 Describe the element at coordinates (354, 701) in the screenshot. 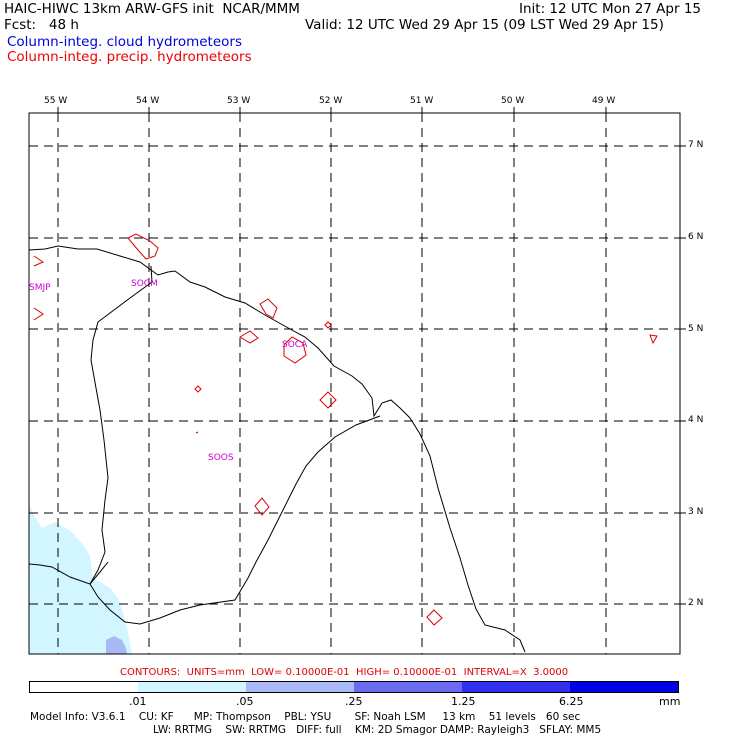

I see `colorbar-tick: .25` at that location.